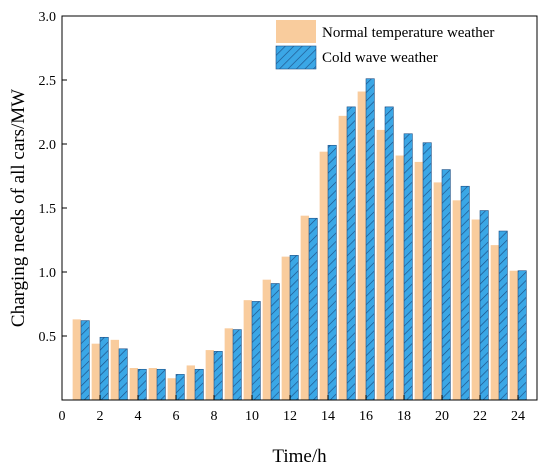 The height and width of the screenshot is (471, 550). What do you see at coordinates (442, 416) in the screenshot?
I see `x-tick-label-20: 20` at bounding box center [442, 416].